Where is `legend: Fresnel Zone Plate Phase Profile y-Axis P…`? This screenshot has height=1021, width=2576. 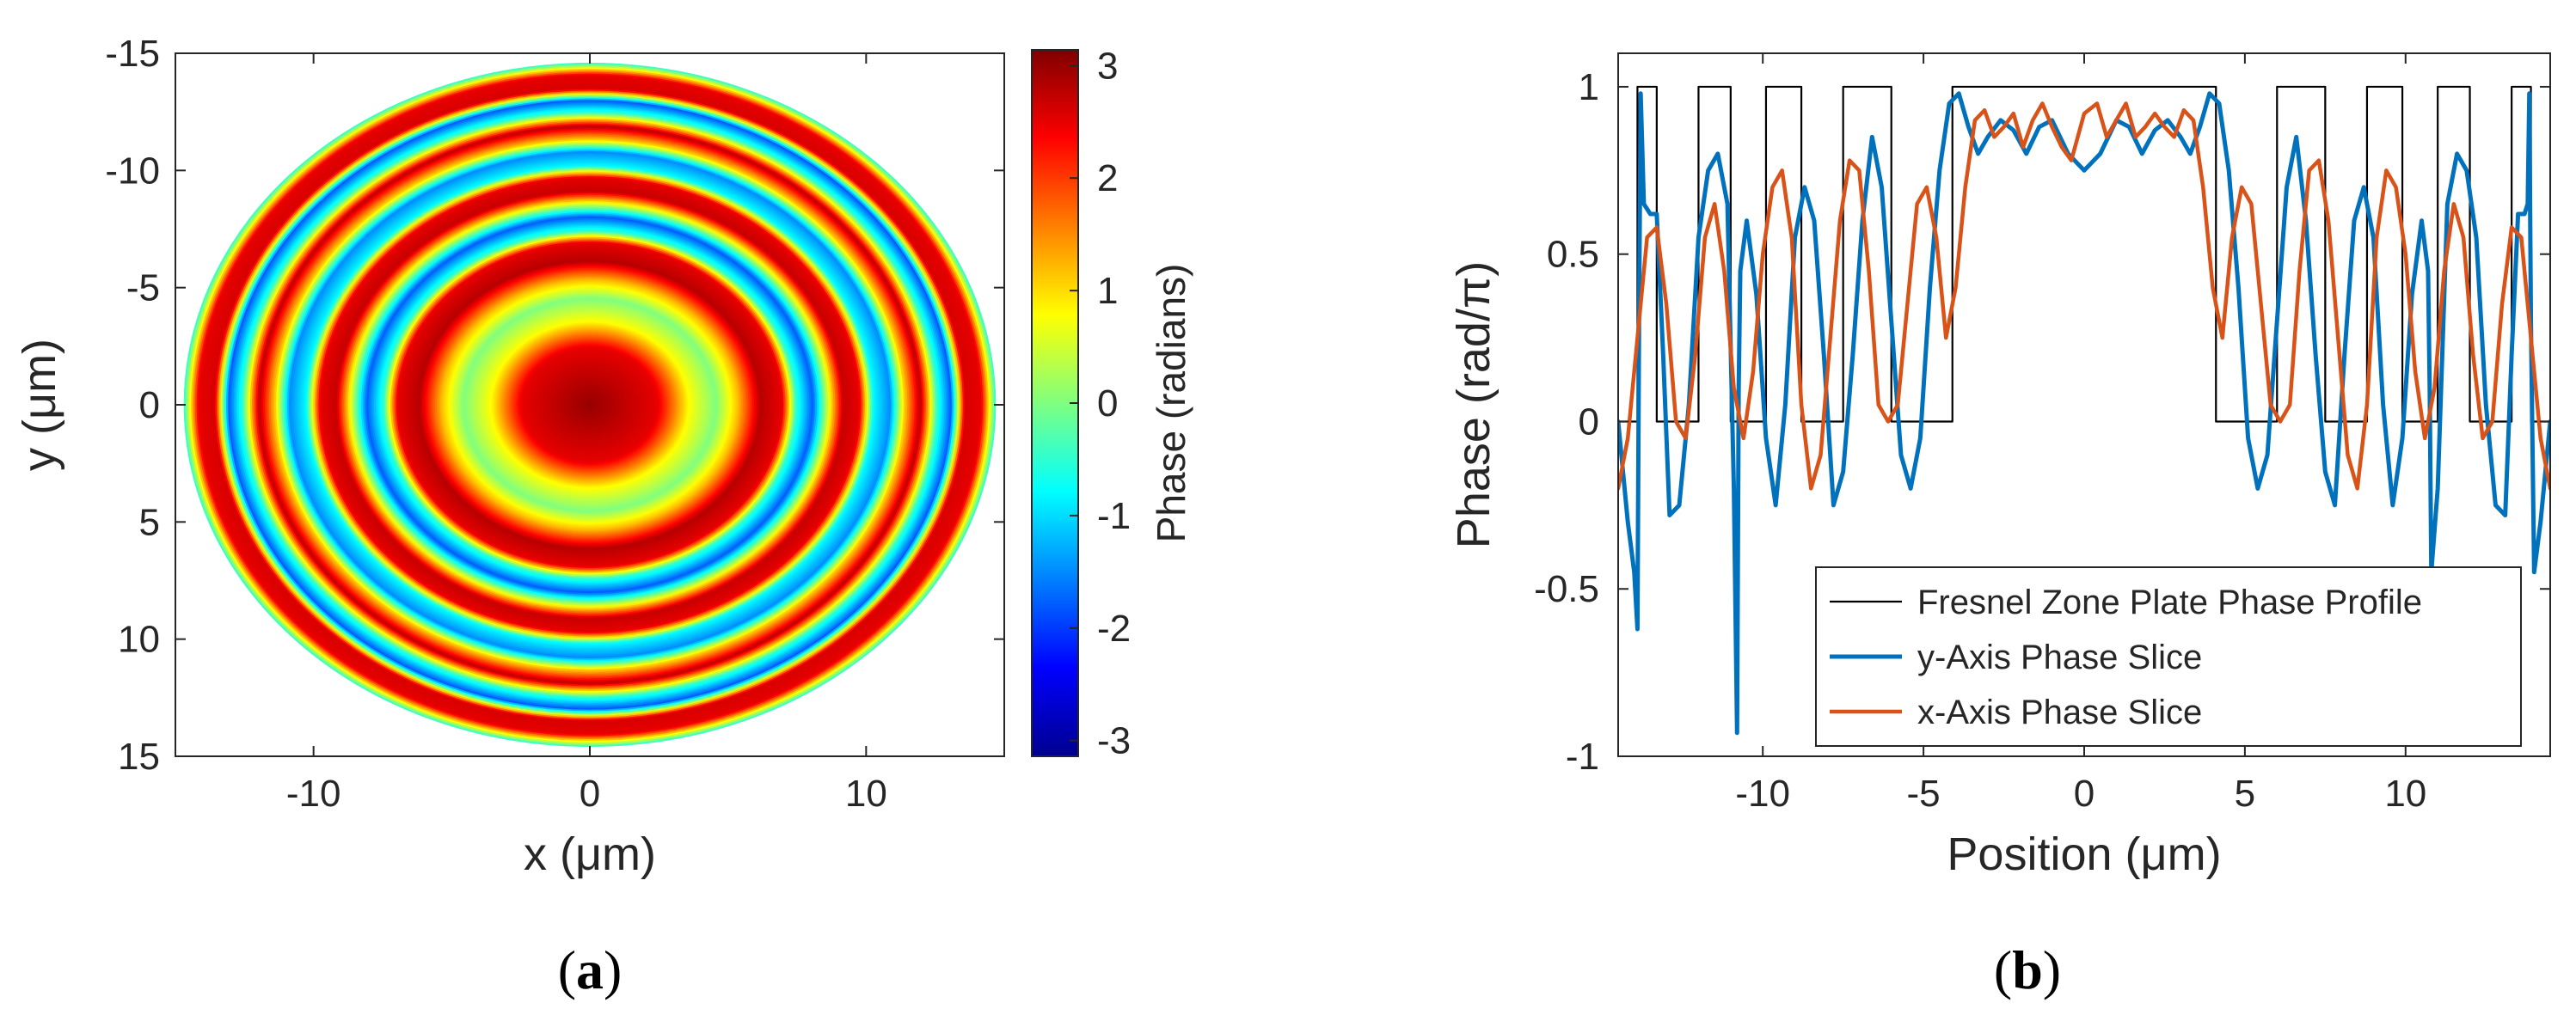
legend: Fresnel Zone Plate Phase Profile y-Axis P… is located at coordinates (2169, 656).